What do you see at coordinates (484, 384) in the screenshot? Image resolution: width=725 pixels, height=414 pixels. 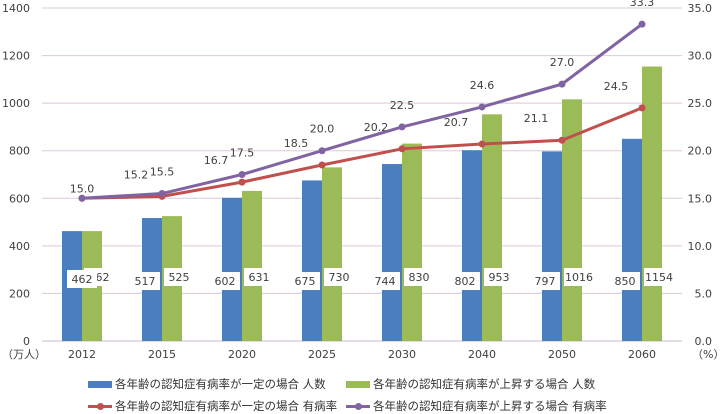 I see `legend-label: 各年齢の認知症有病率が上昇する場合 人数` at bounding box center [484, 384].